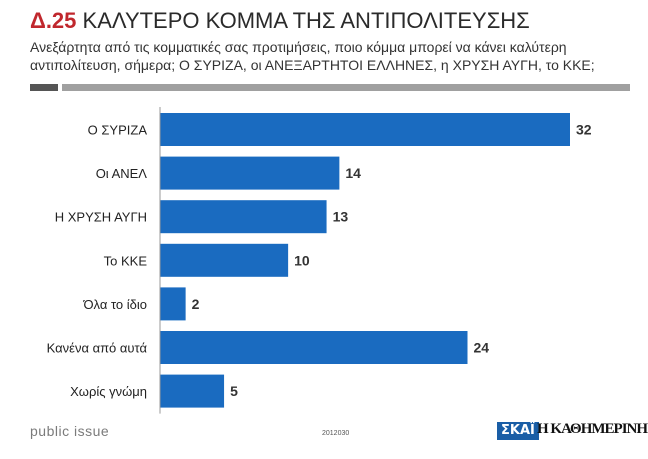 The width and height of the screenshot is (648, 459). Describe the element at coordinates (306, 20) in the screenshot. I see `title-text: ΚΑΛΥΤΕΡΟ ΚΟΜΜΑ ΤΗΣ ΑΝΤΙΠΟΛΙΤΕΥΣΗΣ` at that location.